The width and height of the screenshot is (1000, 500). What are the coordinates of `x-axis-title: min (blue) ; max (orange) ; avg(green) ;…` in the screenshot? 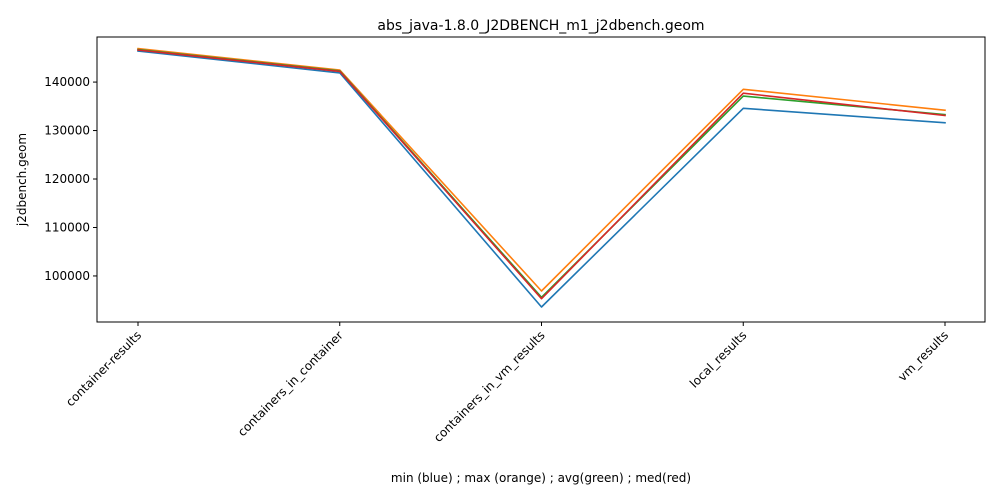 It's located at (541, 478).